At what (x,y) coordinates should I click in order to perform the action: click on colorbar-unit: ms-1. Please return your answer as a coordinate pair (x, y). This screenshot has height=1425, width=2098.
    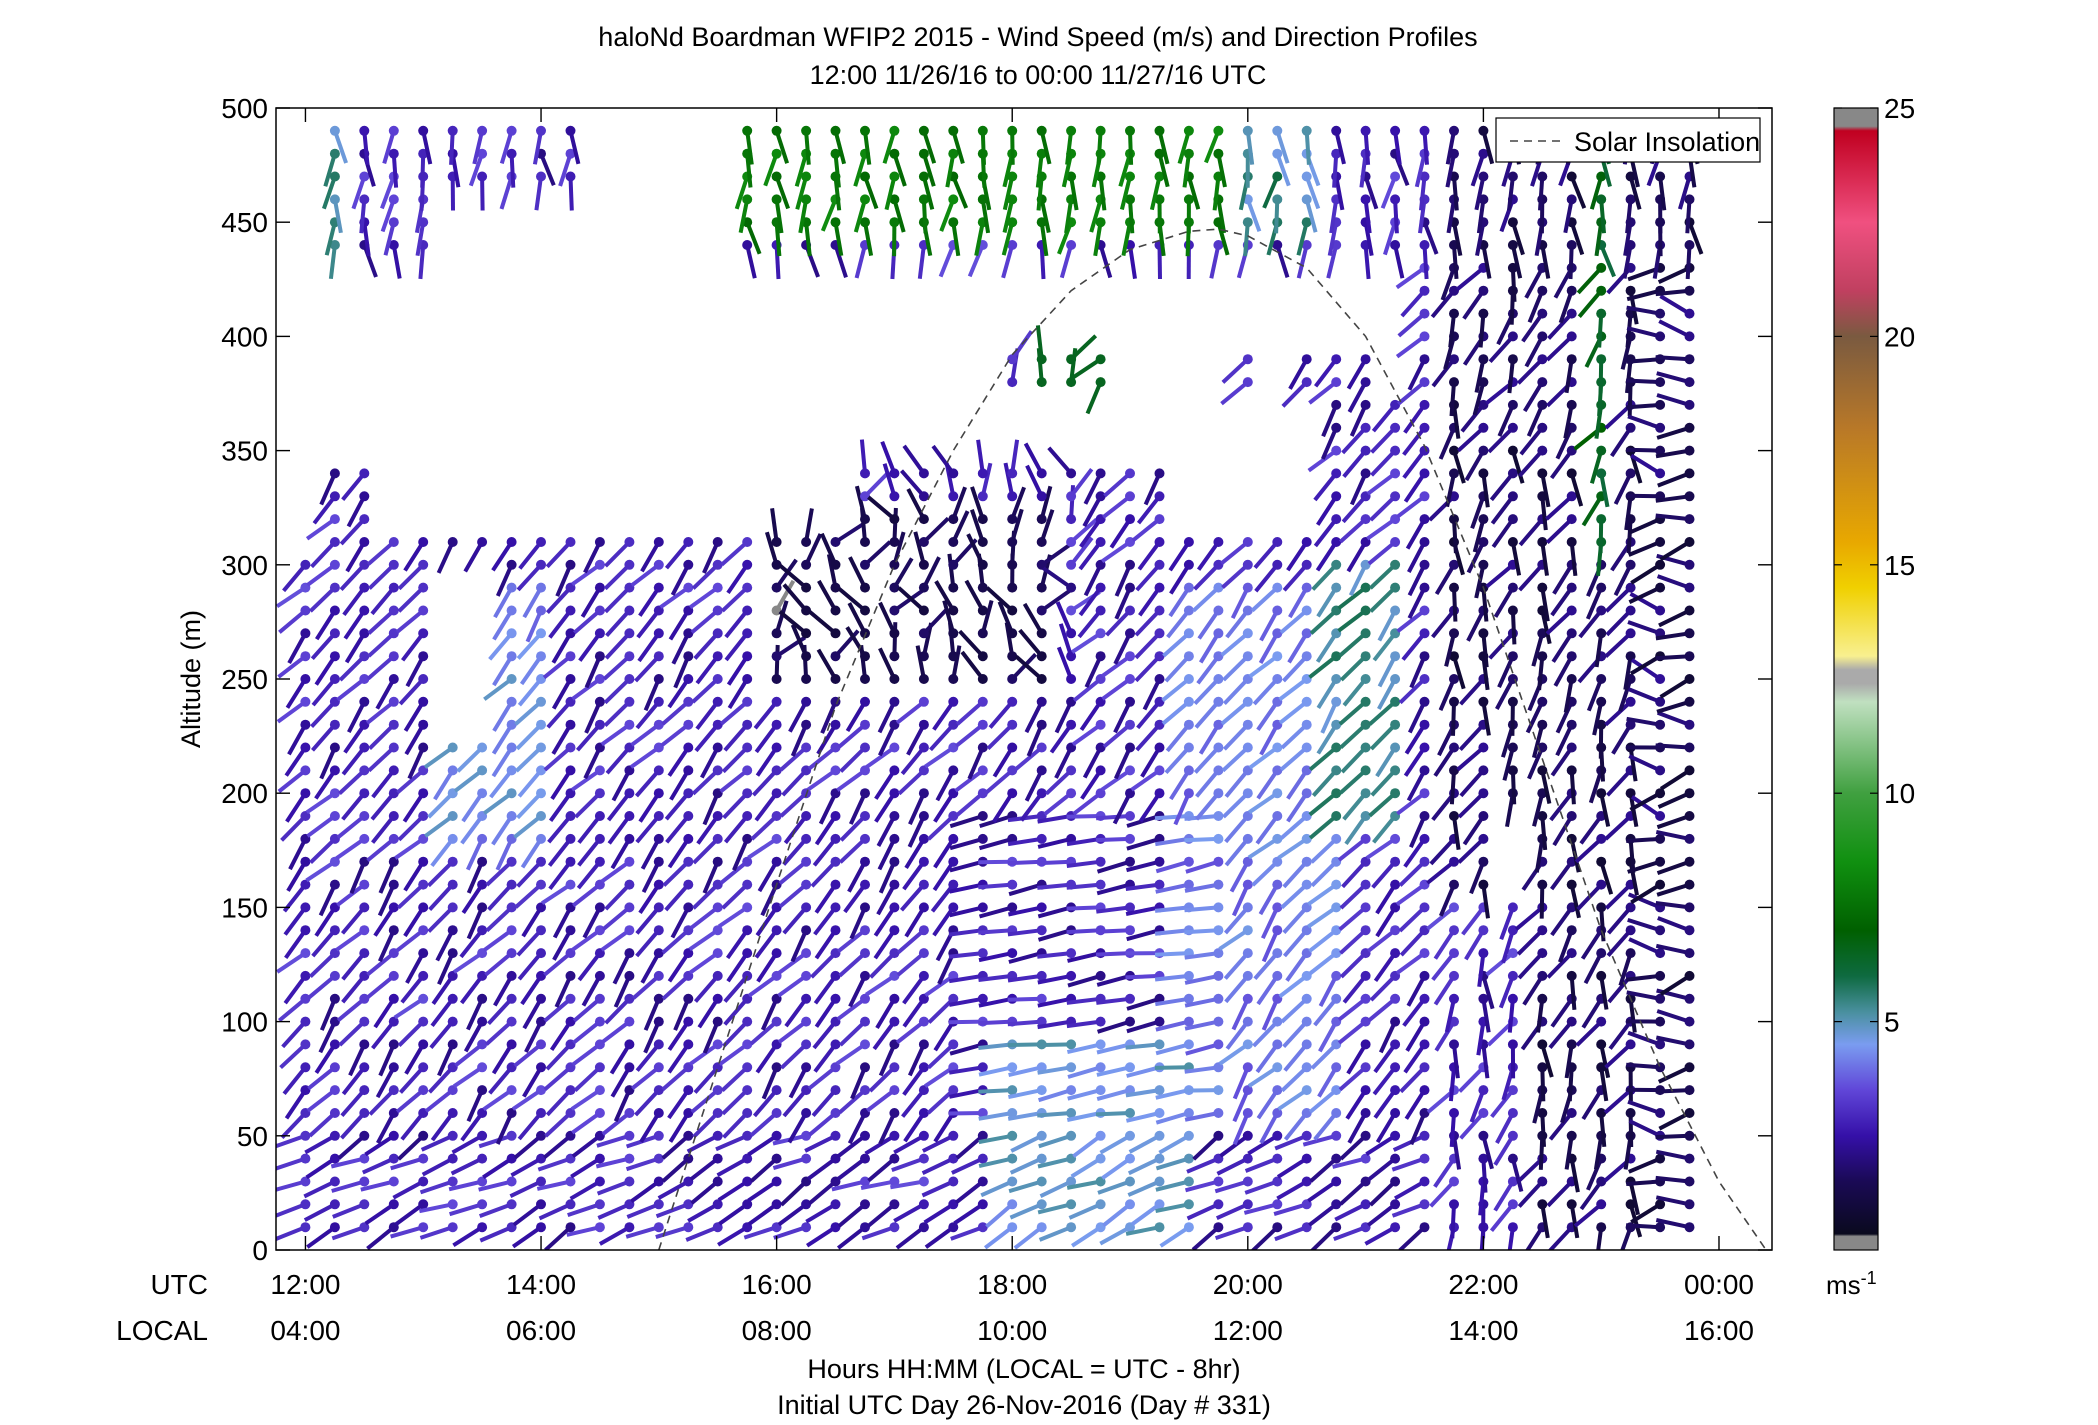
    Looking at the image, I should click on (1851, 1284).